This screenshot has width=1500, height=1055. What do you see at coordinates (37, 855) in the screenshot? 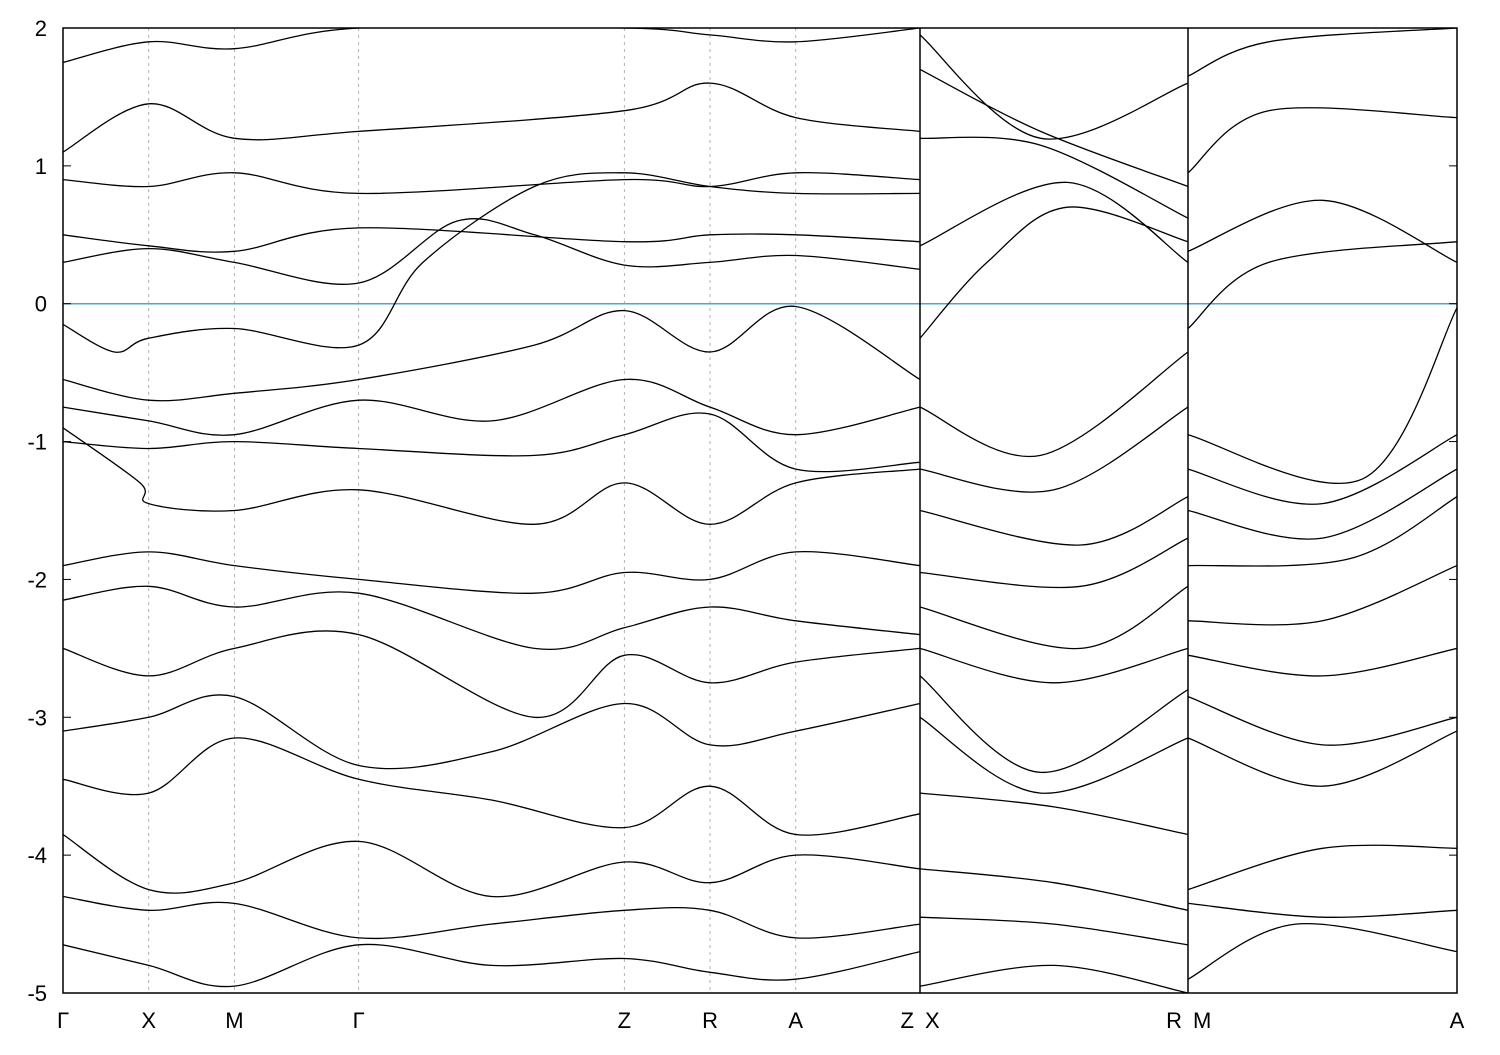
I see `y-tick-label: -4` at bounding box center [37, 855].